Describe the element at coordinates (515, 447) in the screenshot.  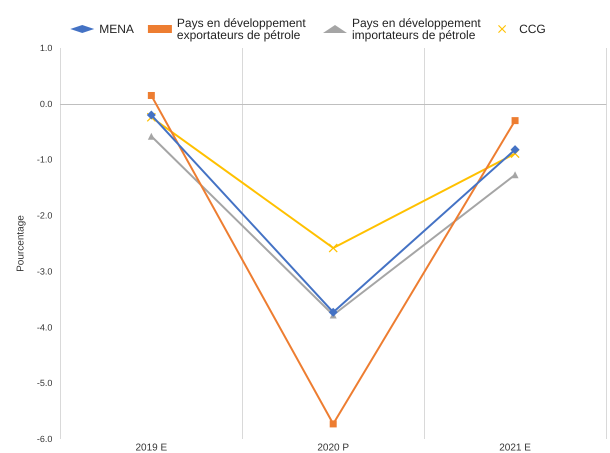
I see `x-tick-label: 2021 E` at that location.